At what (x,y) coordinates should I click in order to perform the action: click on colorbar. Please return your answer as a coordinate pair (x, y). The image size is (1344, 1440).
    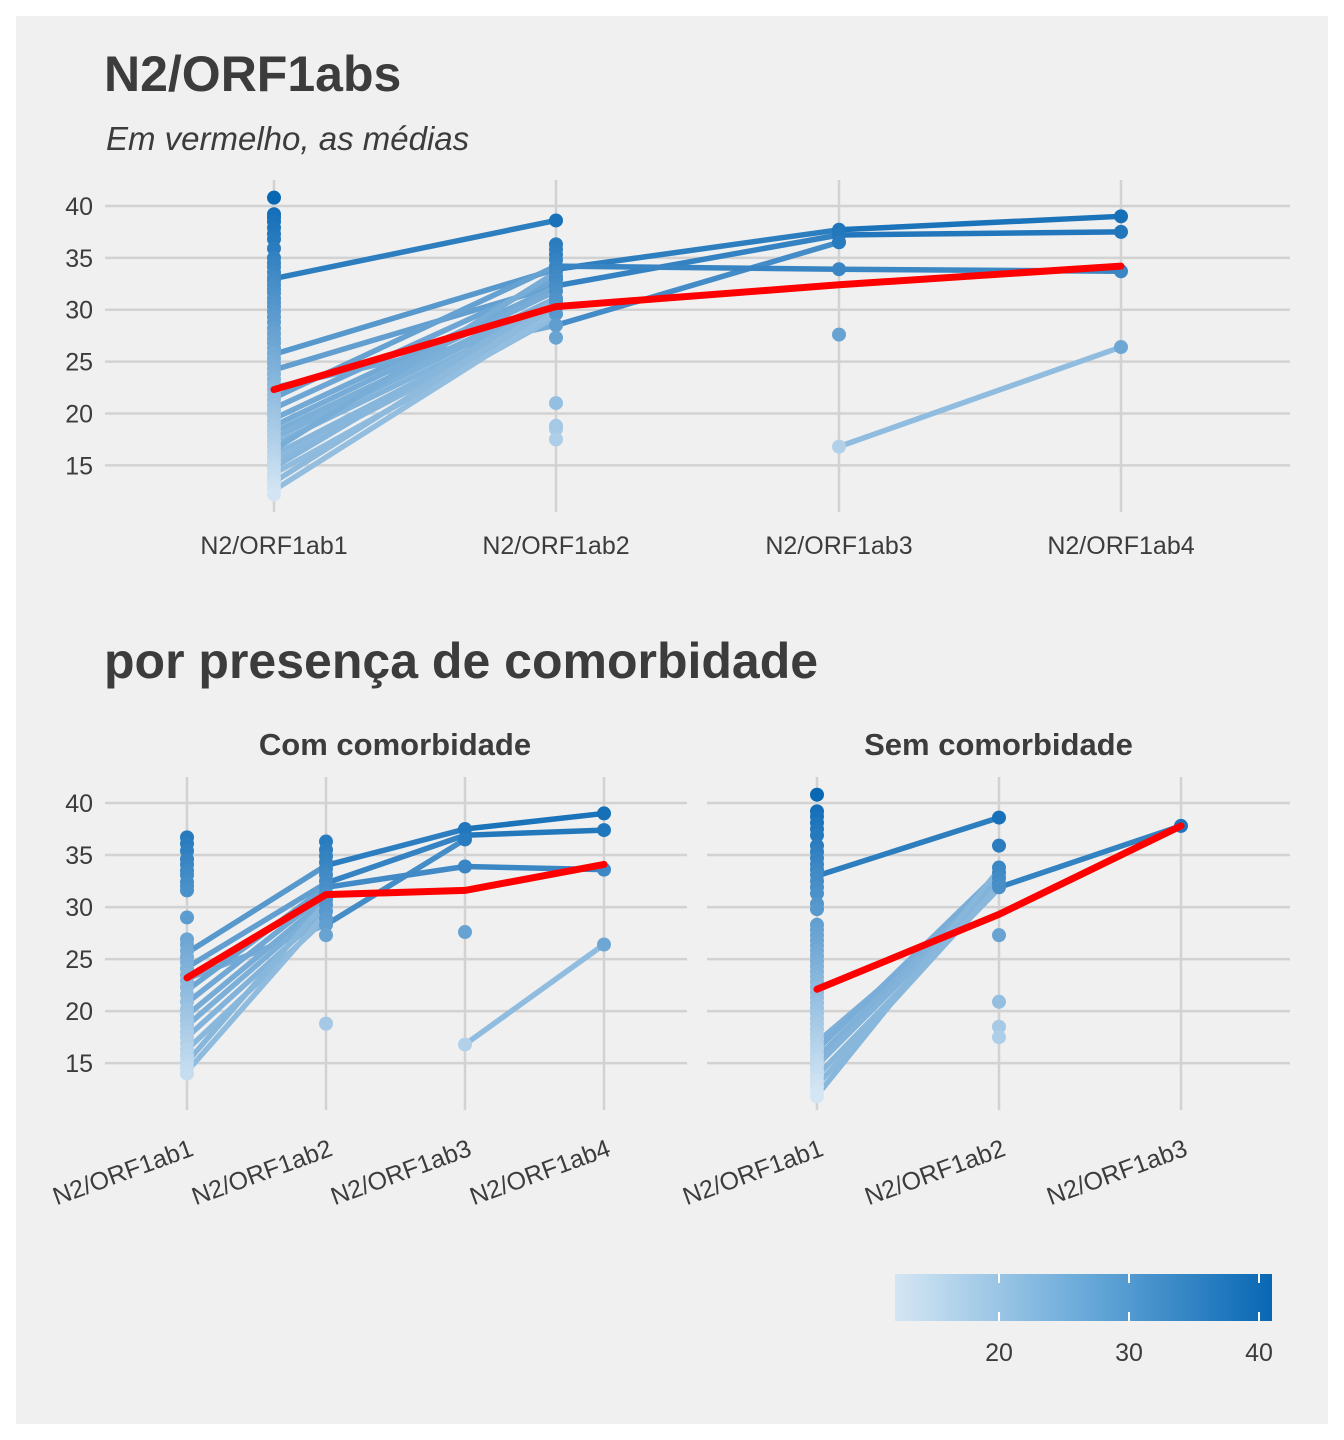
    Looking at the image, I should click on (1083, 1297).